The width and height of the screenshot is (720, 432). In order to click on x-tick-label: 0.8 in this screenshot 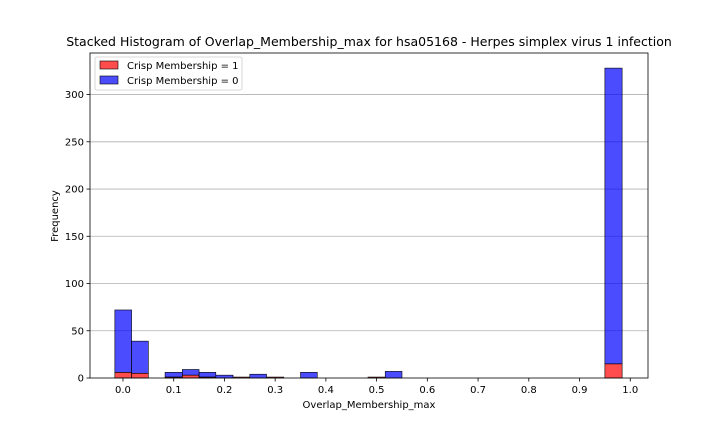, I will do `click(529, 390)`.